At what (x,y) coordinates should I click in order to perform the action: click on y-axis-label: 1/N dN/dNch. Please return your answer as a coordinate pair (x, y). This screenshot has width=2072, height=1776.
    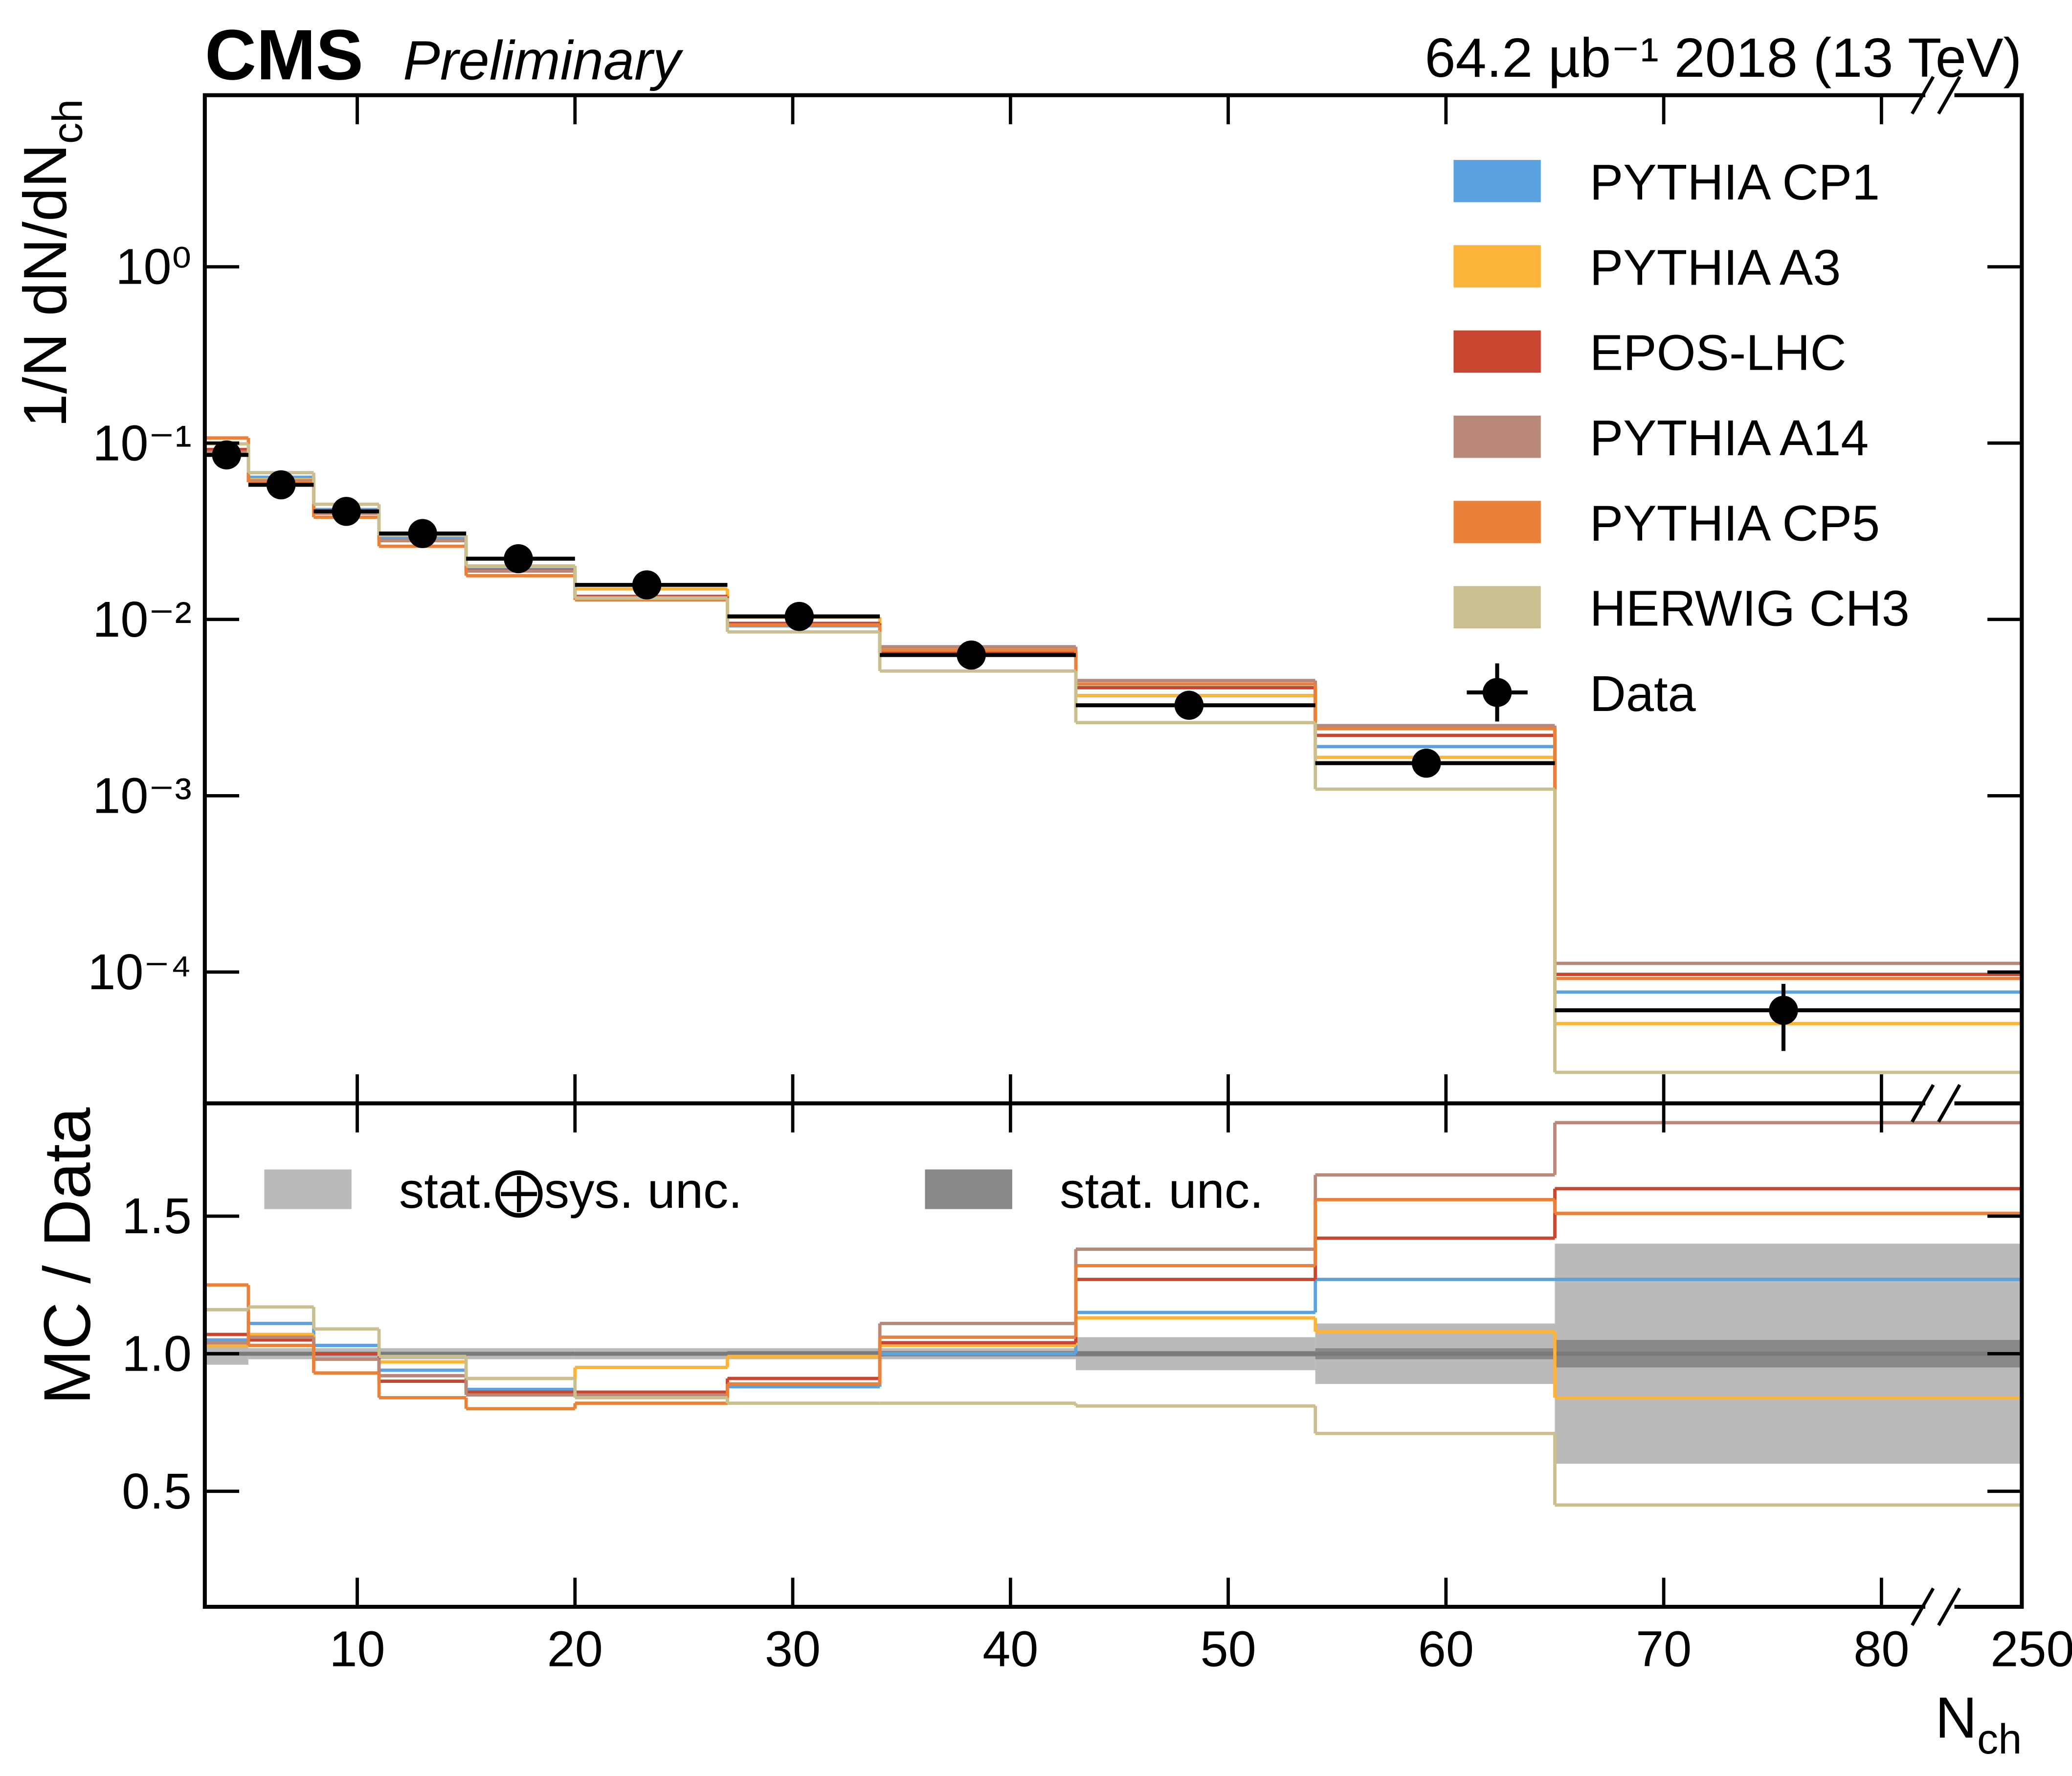
    Looking at the image, I should click on (51, 263).